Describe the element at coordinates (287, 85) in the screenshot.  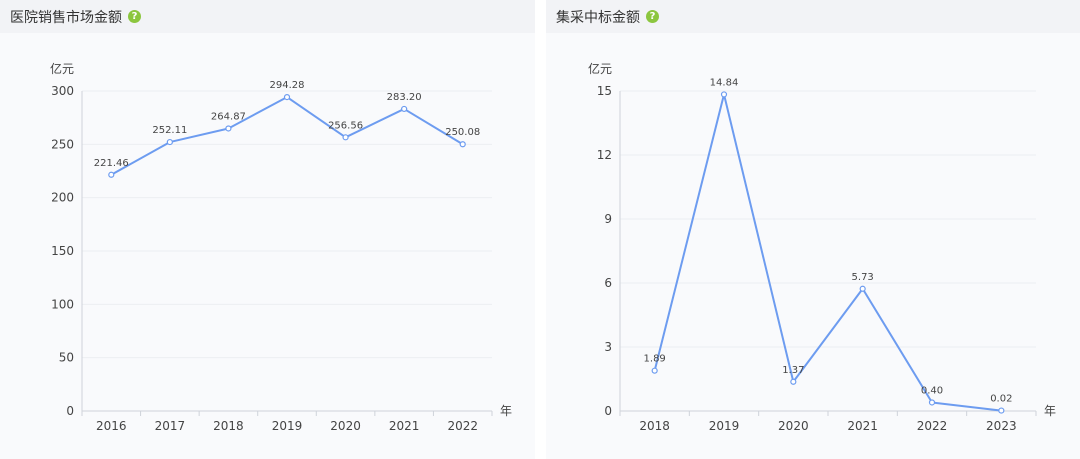
I see `data-label: 294.28` at that location.